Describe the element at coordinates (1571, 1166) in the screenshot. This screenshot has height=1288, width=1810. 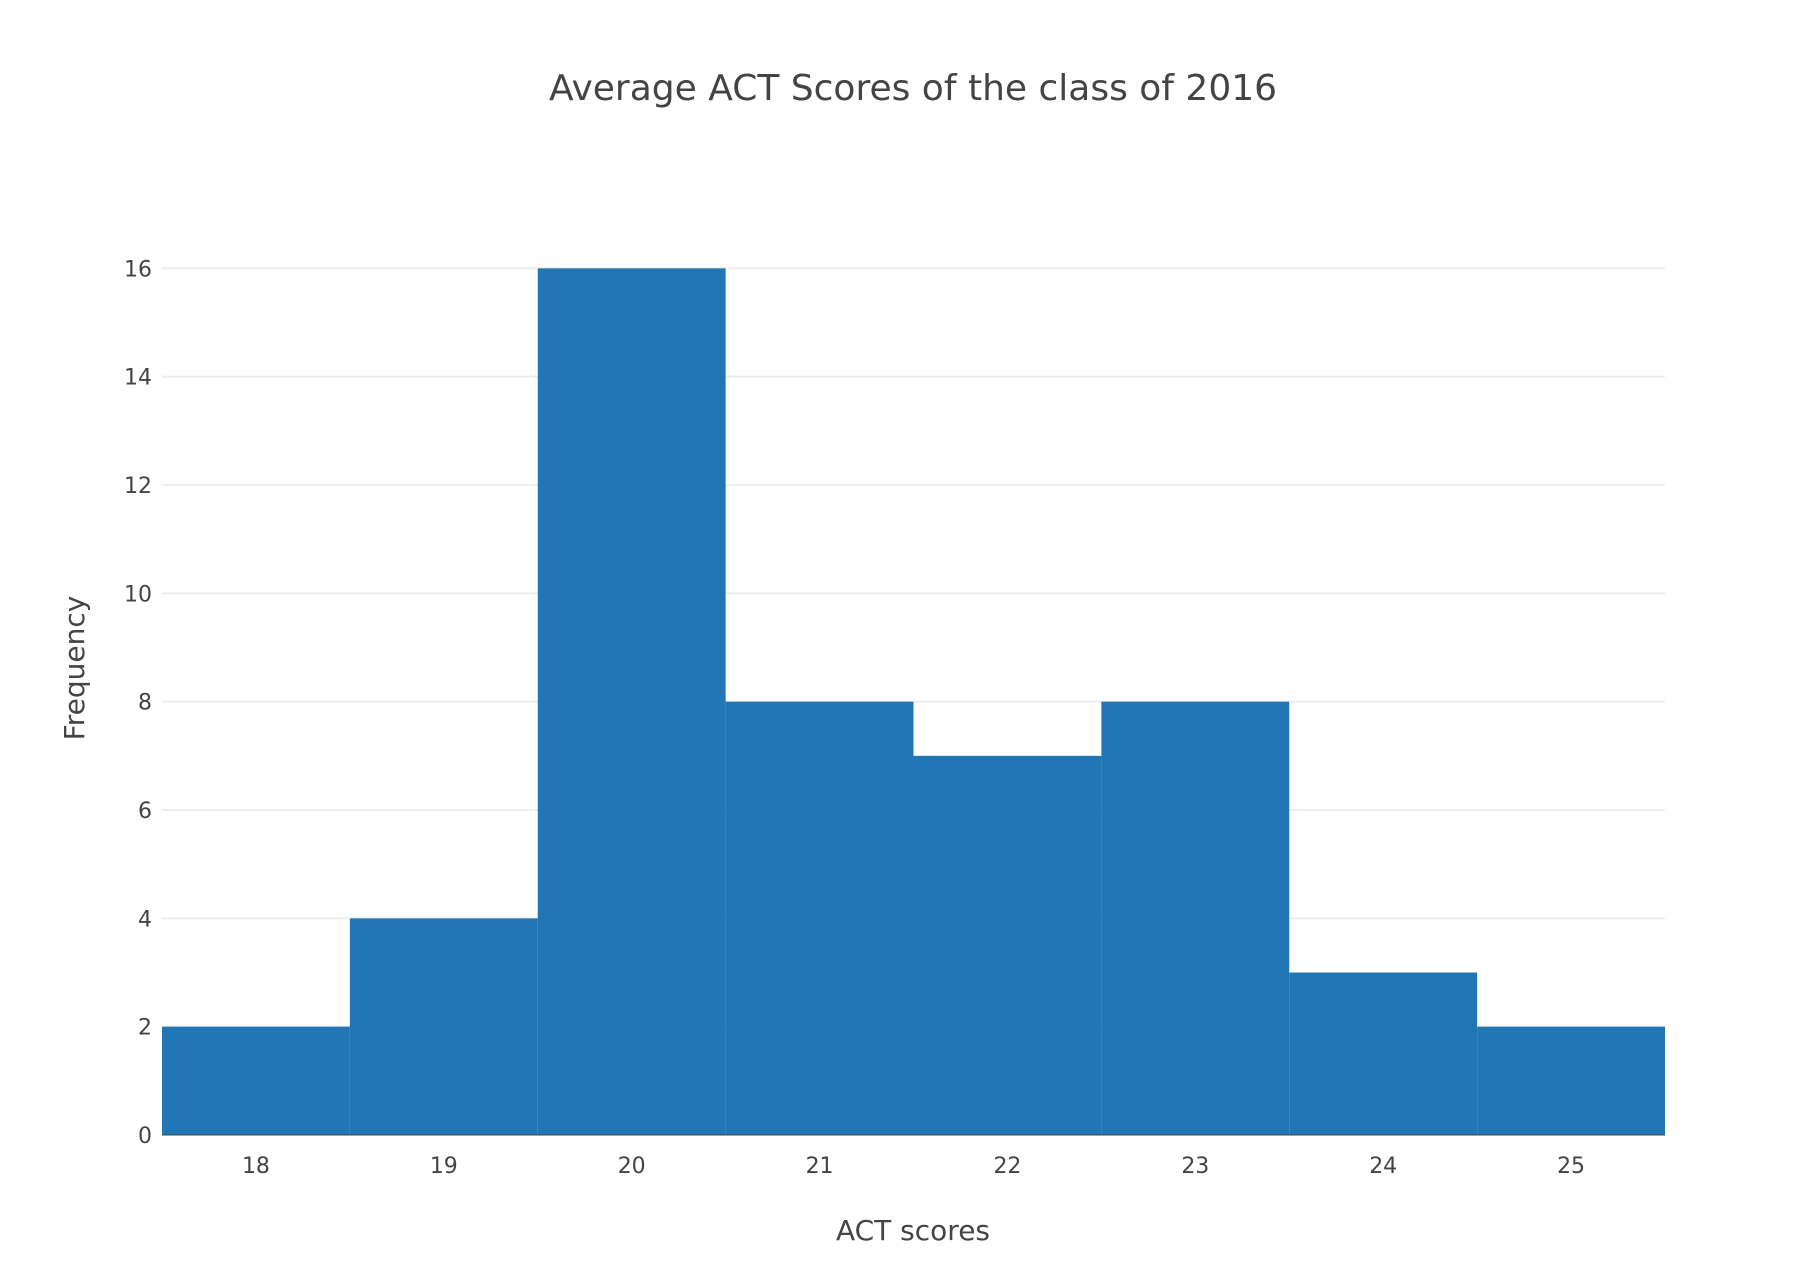
I see `x-tick-label: 25` at that location.